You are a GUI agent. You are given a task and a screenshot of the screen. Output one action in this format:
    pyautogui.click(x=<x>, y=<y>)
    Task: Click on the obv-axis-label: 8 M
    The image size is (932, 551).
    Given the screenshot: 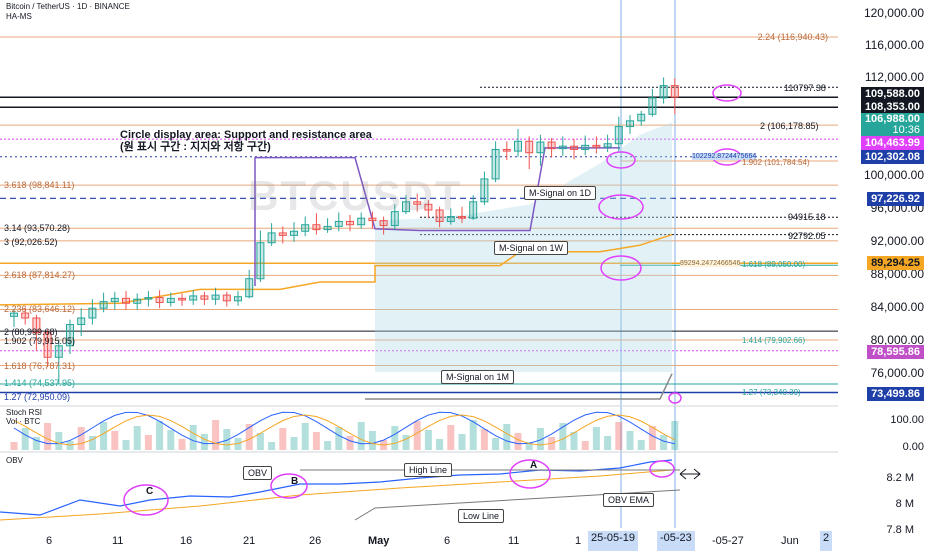 What is the action you would take?
    pyautogui.click(x=904, y=504)
    